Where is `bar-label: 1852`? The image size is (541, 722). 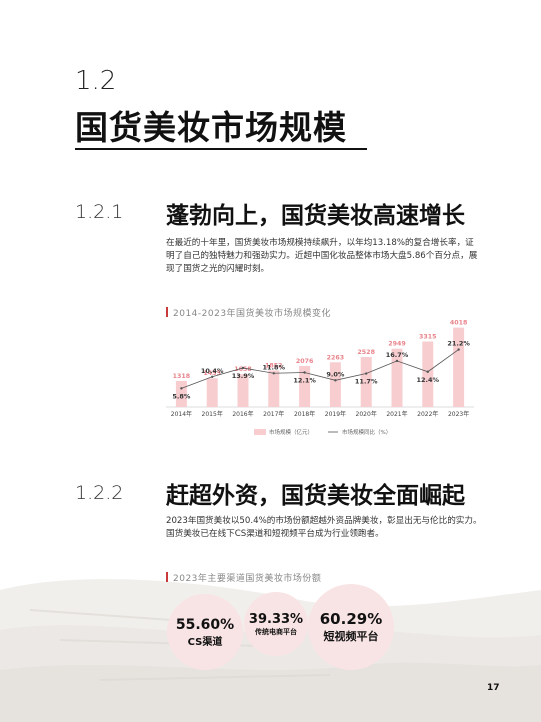
bar-label: 1852 is located at coordinates (274, 365).